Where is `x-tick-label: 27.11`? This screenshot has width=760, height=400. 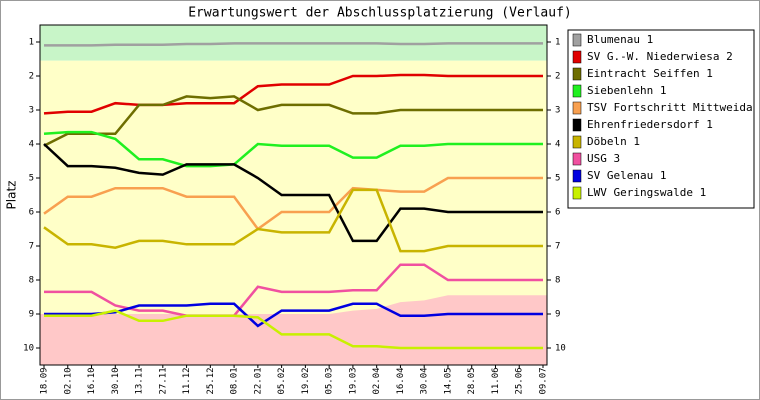 x-tick-label: 27.11 is located at coordinates (163, 380).